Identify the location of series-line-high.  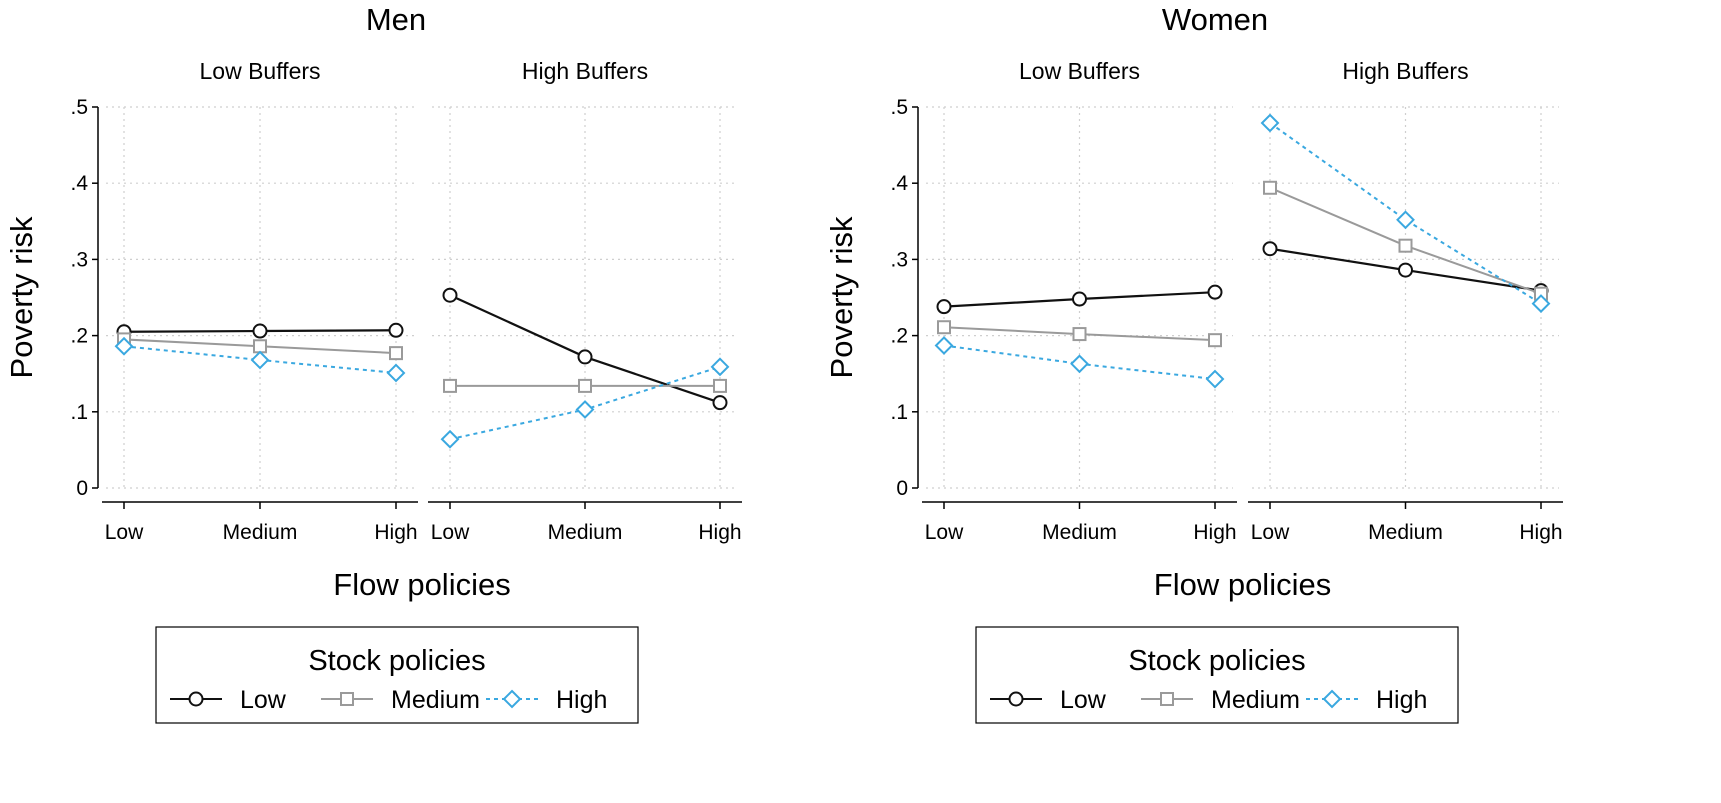
(1405, 213).